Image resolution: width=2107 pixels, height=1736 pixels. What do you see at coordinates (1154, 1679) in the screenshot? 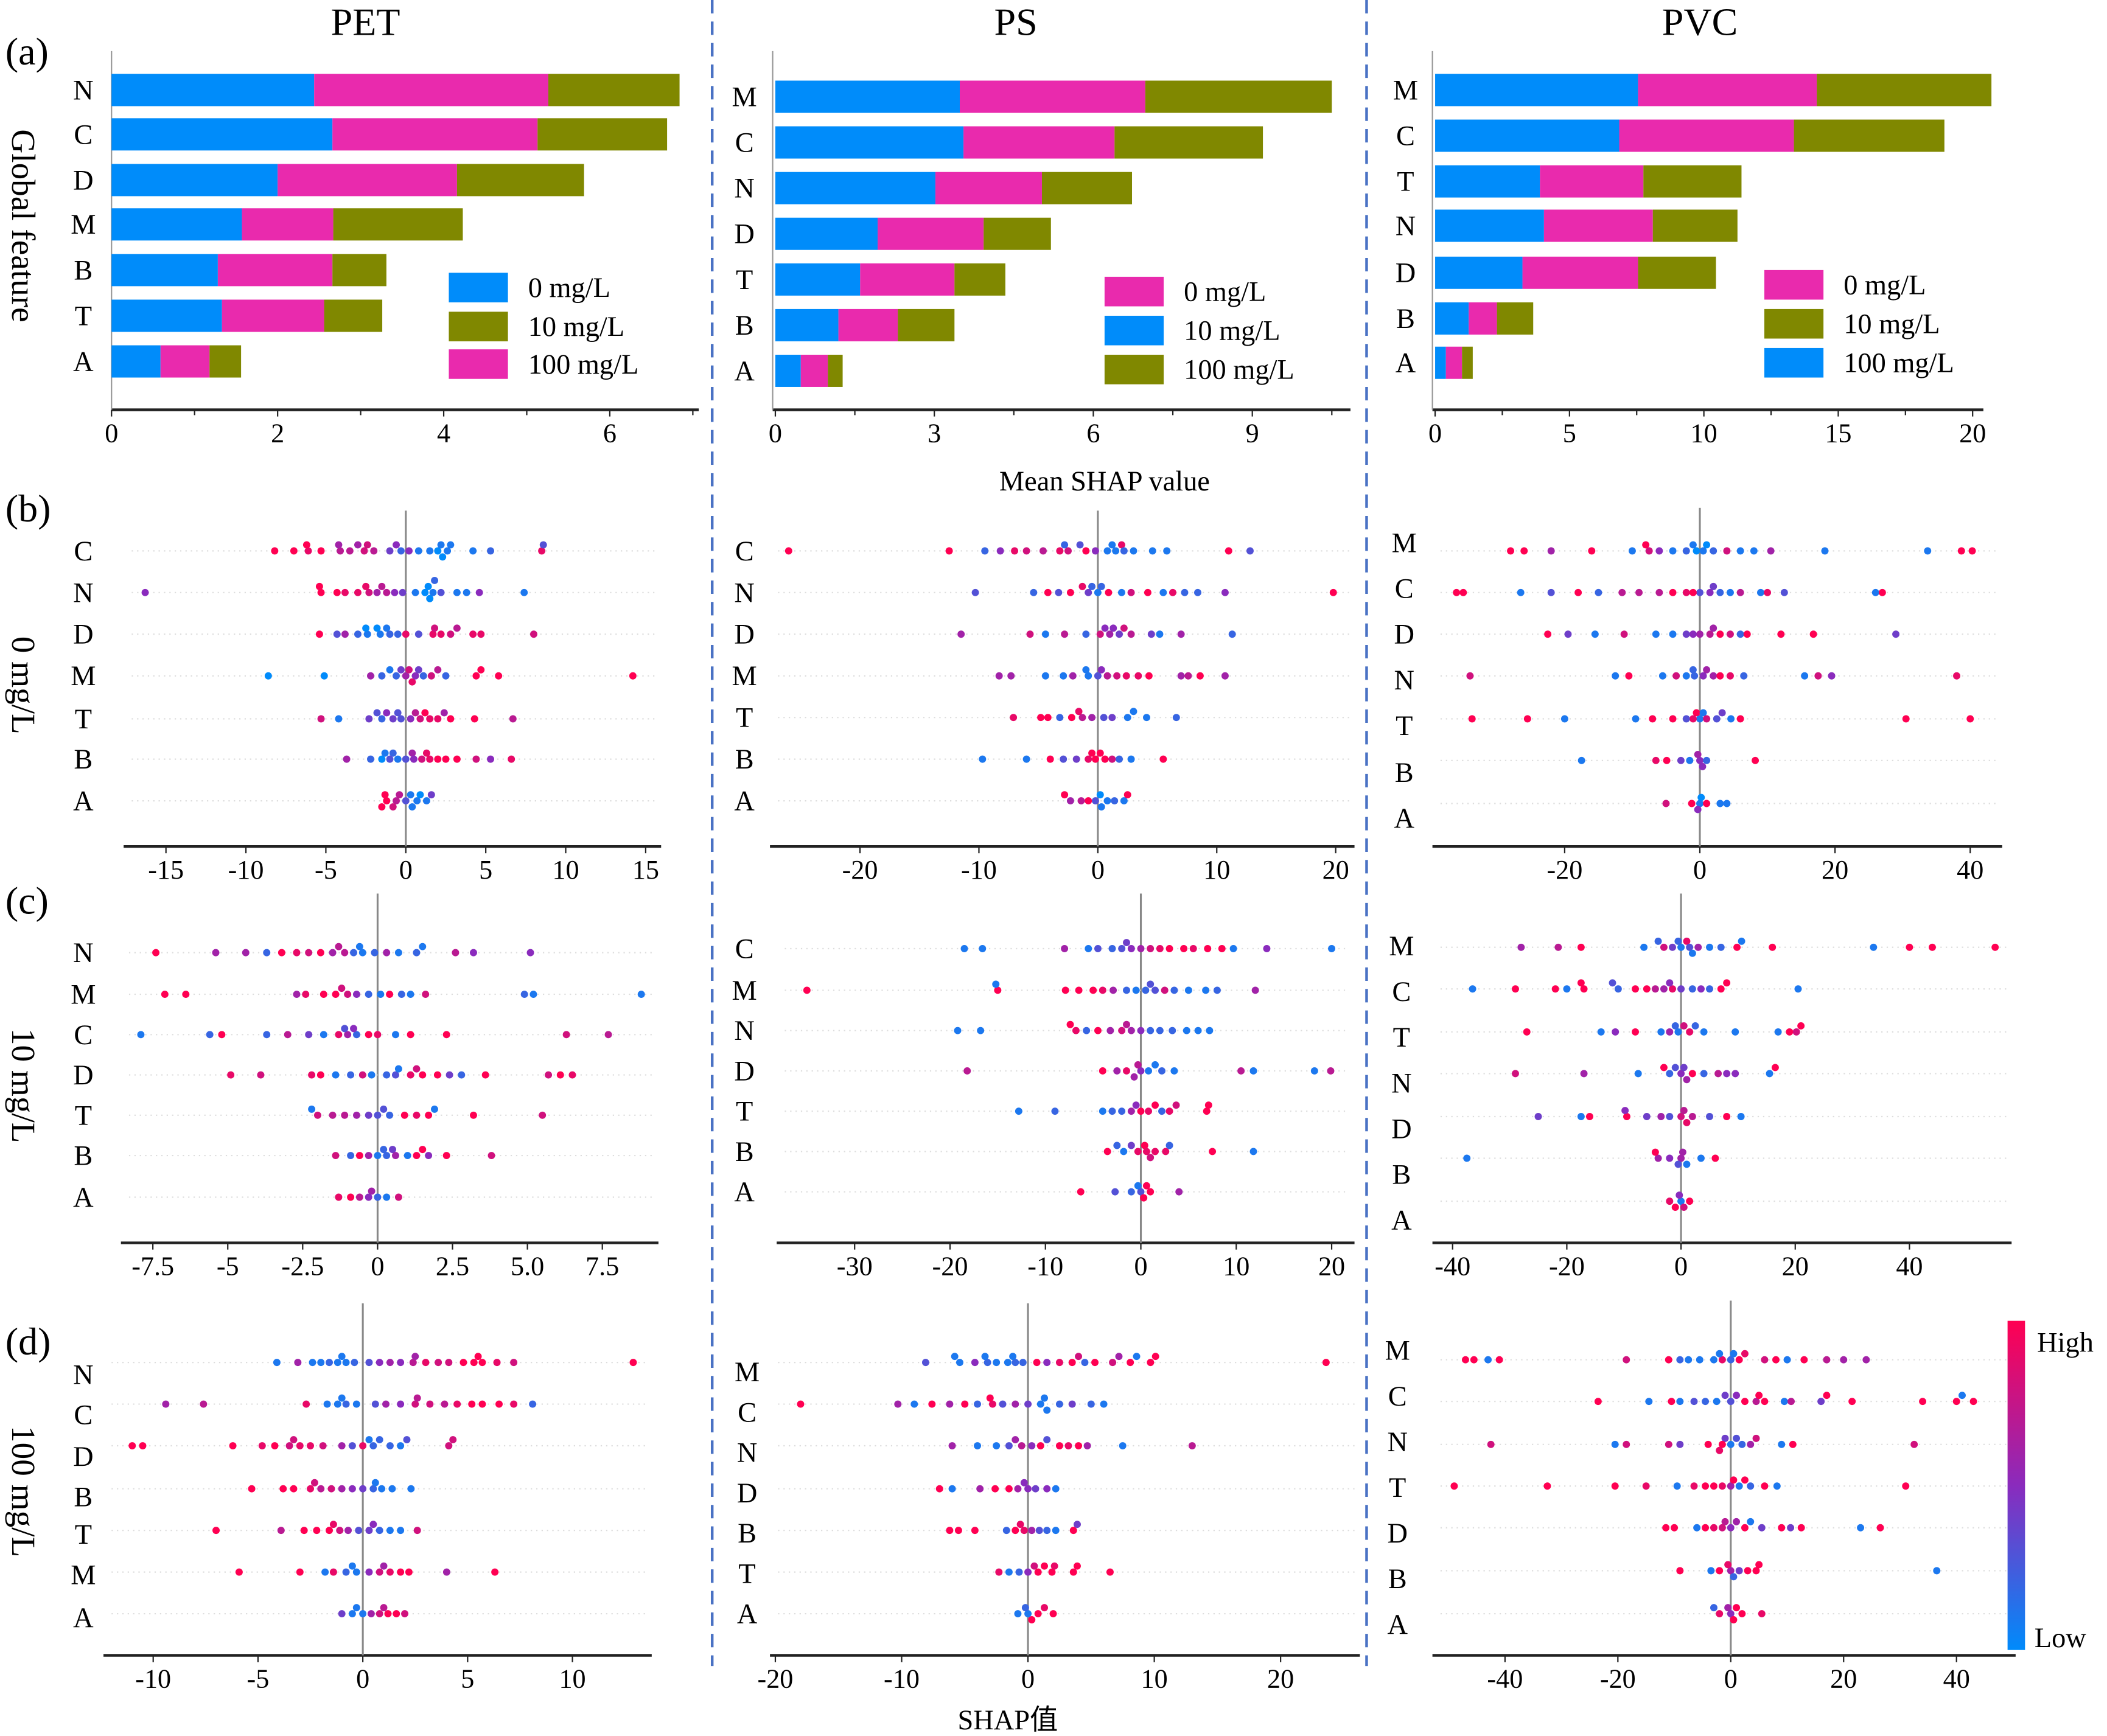
I see `x-tick-label: 10` at bounding box center [1154, 1679].